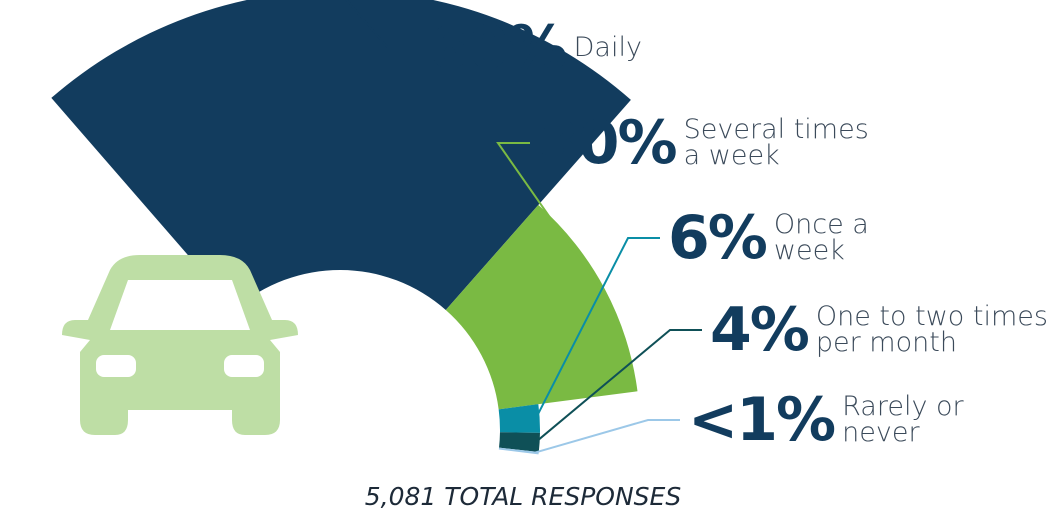  I want to click on slice-label: 30% Several times a week, so click(711, 143).